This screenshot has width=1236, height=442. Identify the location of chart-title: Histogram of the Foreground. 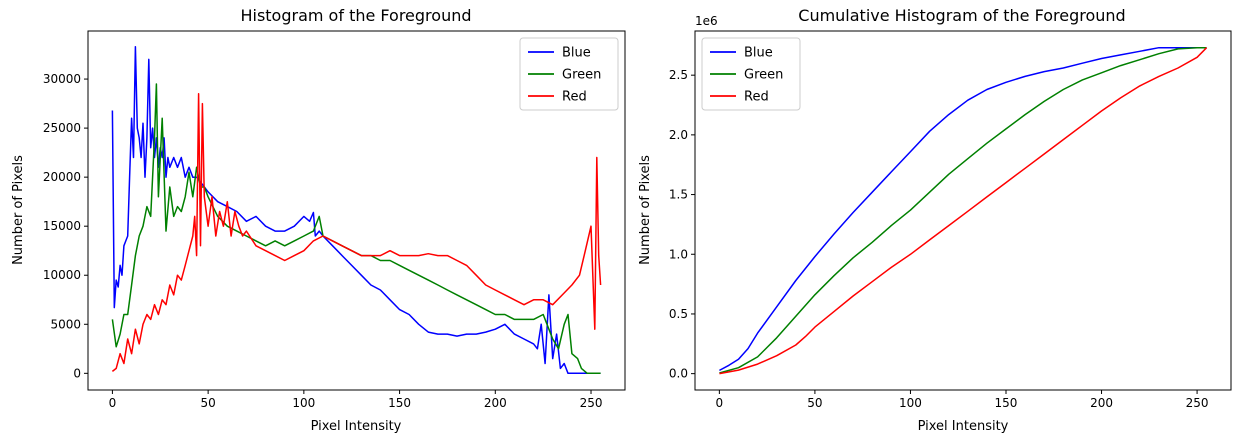
(355, 15).